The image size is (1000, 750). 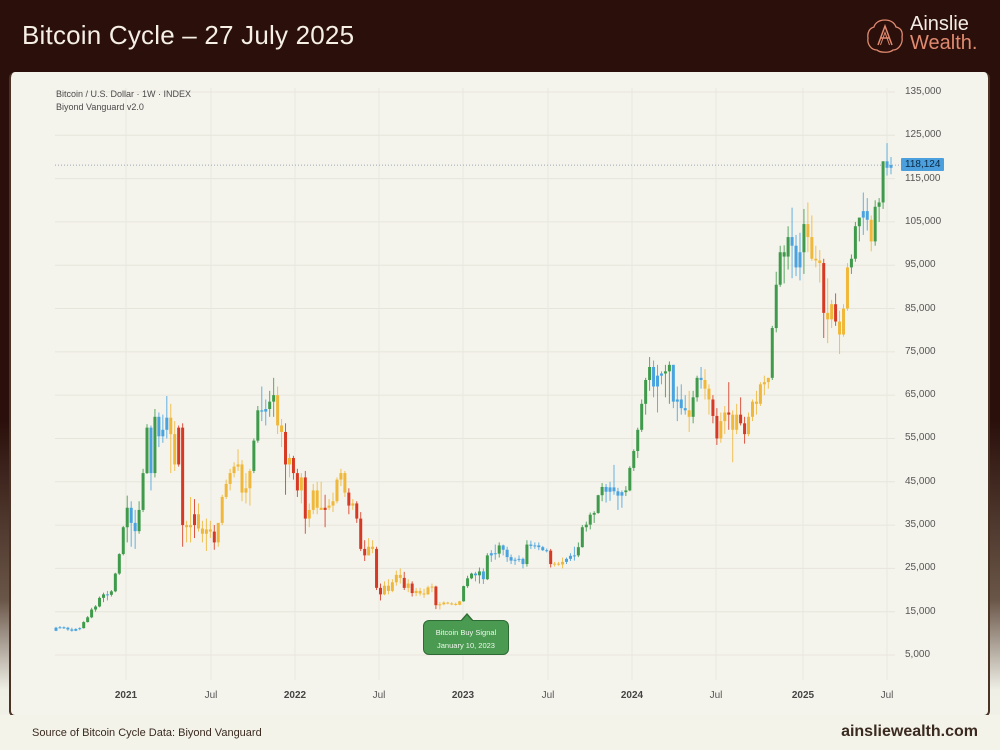 I want to click on indicator-label: Biyond Vanguard v2.0, so click(x=100, y=107).